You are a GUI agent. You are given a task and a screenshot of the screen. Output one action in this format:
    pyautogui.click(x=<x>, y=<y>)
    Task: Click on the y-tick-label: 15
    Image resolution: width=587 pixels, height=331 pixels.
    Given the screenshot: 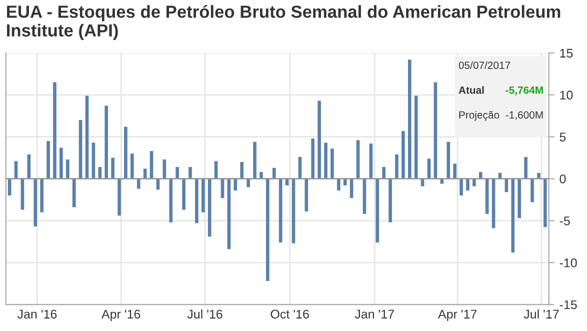 What is the action you would take?
    pyautogui.click(x=566, y=53)
    